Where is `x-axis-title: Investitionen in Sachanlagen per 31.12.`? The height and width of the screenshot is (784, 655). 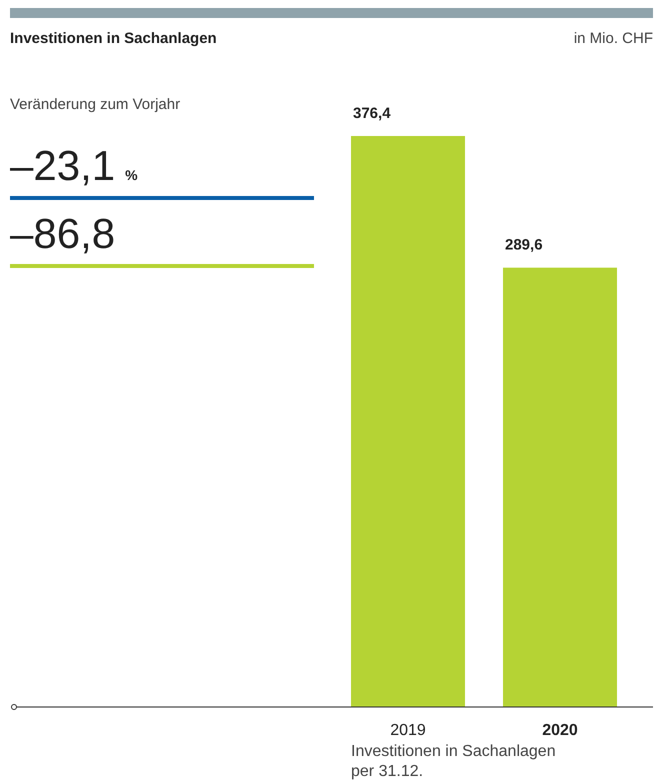 x-axis-title: Investitionen in Sachanlagen per 31.12. is located at coordinates (453, 761).